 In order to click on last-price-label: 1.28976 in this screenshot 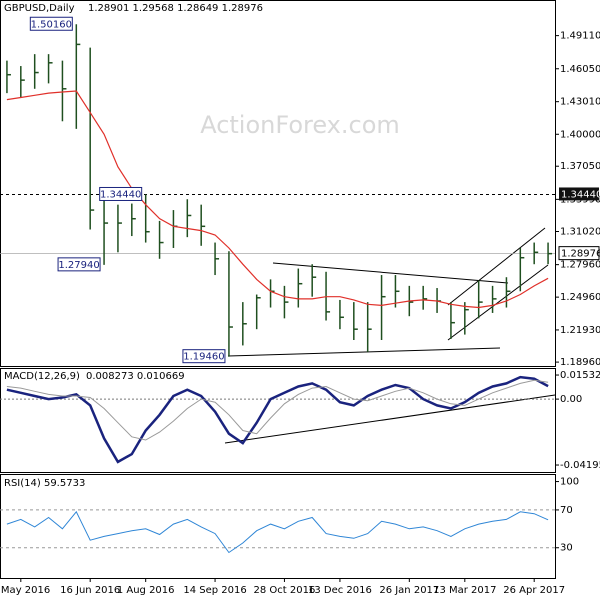, I will do `click(580, 254)`.